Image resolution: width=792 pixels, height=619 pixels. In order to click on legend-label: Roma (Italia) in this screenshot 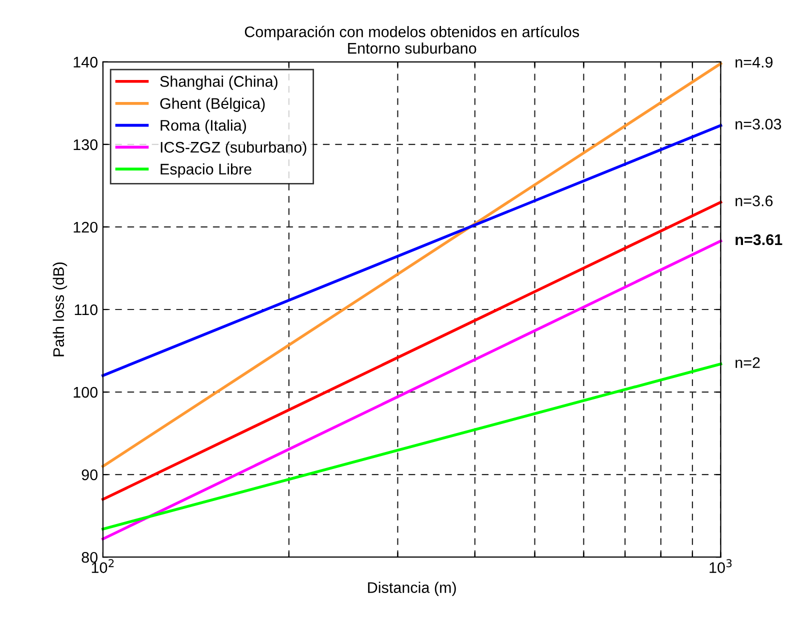, I will do `click(203, 127)`.